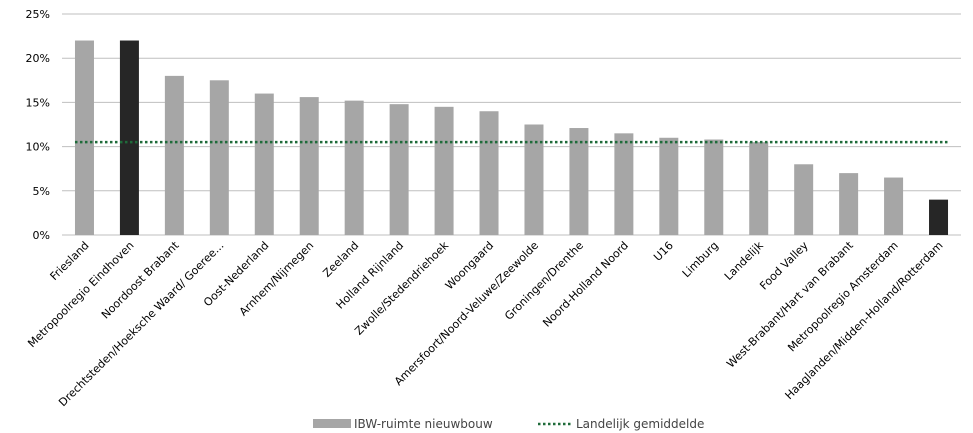  Describe the element at coordinates (423, 424) in the screenshot. I see `legend-label-bar: IBW-ruimte nieuwbouw` at that location.